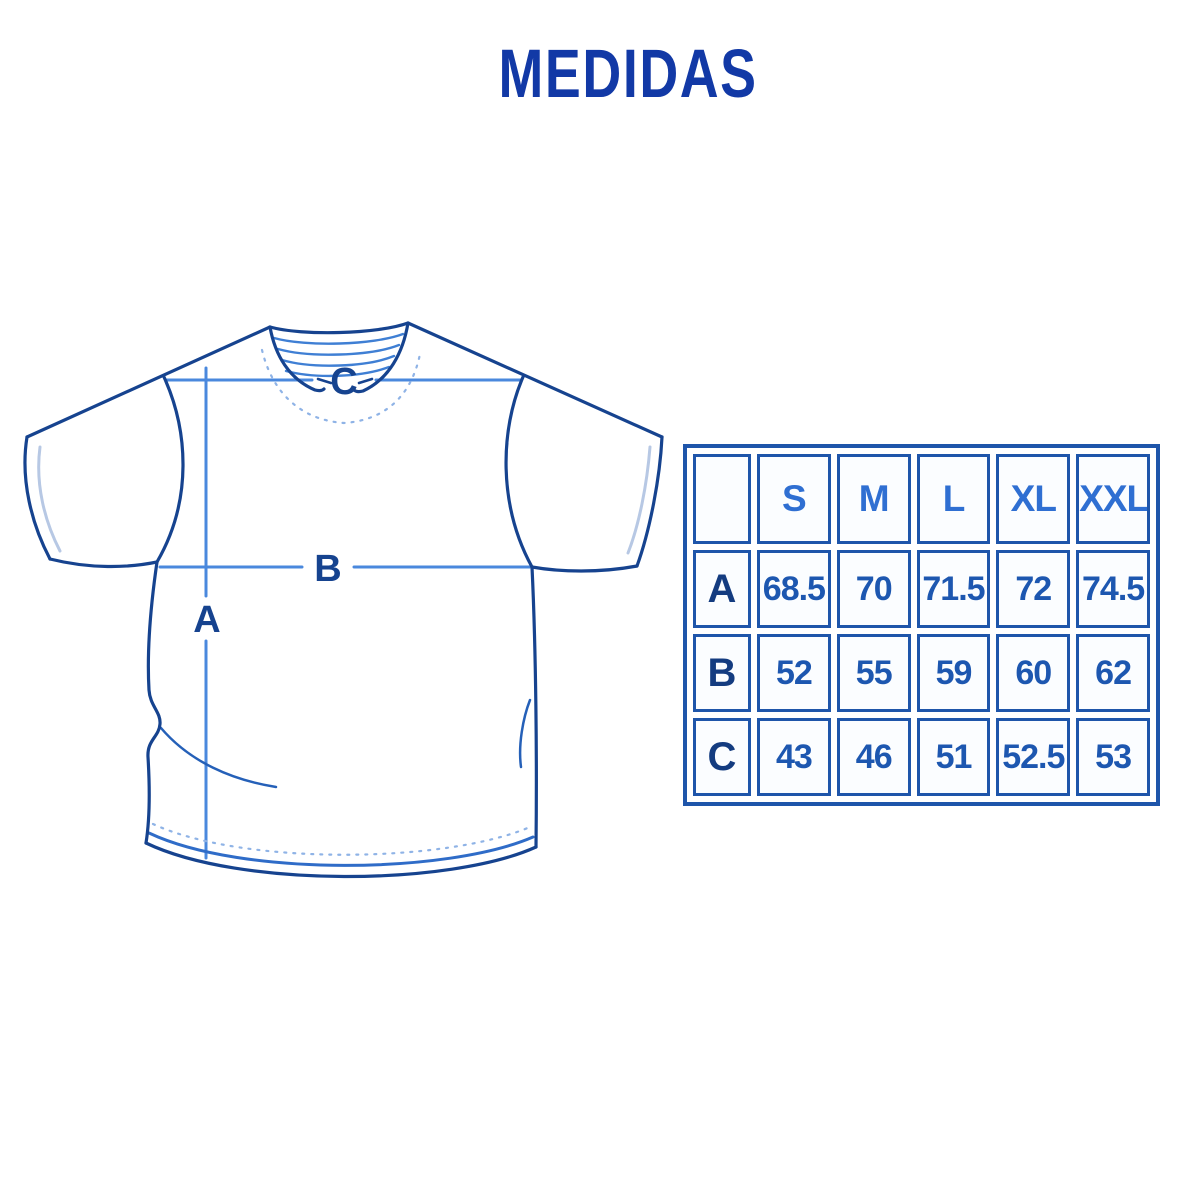  What do you see at coordinates (339, 328) in the screenshot?
I see `collar-back-edge` at bounding box center [339, 328].